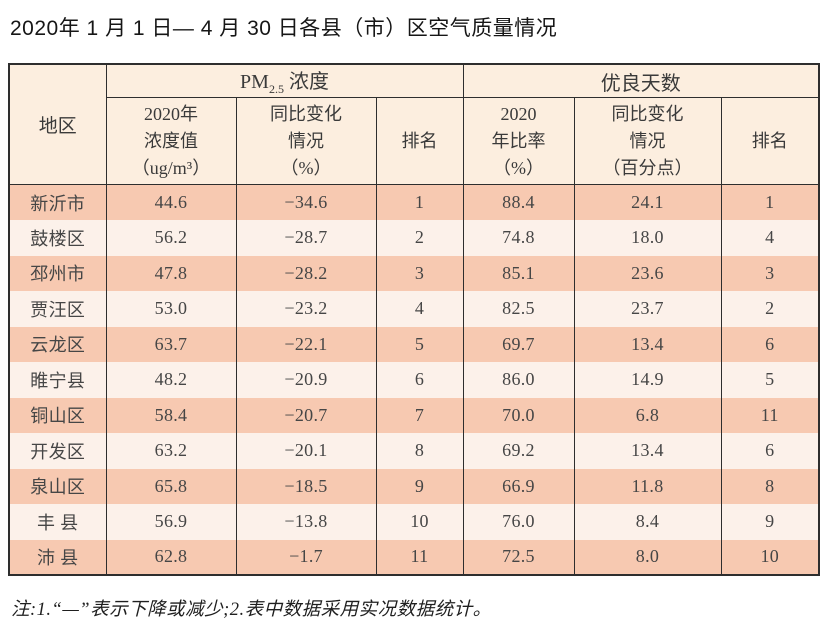 This screenshot has height=621, width=825. What do you see at coordinates (57, 522) in the screenshot?
I see `region-cell: 丰 县` at bounding box center [57, 522].